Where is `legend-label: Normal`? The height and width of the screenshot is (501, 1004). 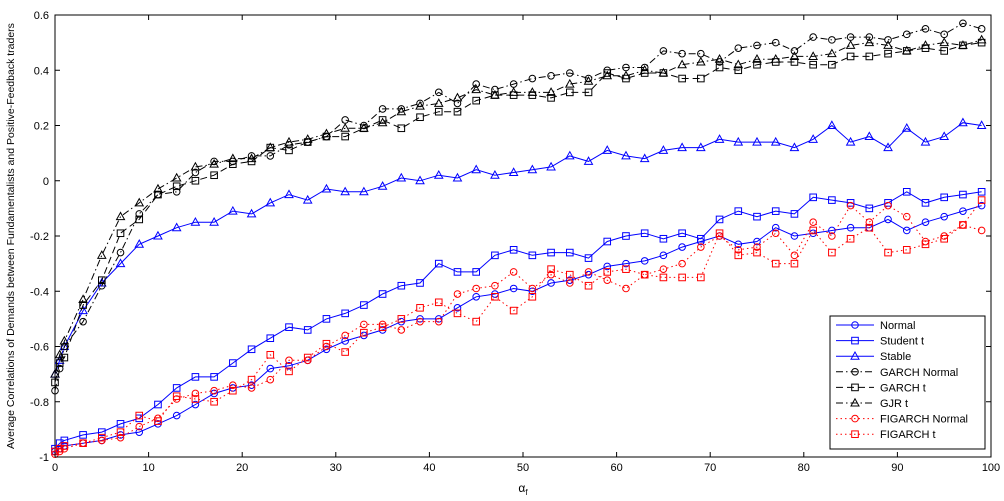
legend-label: Normal is located at coordinates (897, 326).